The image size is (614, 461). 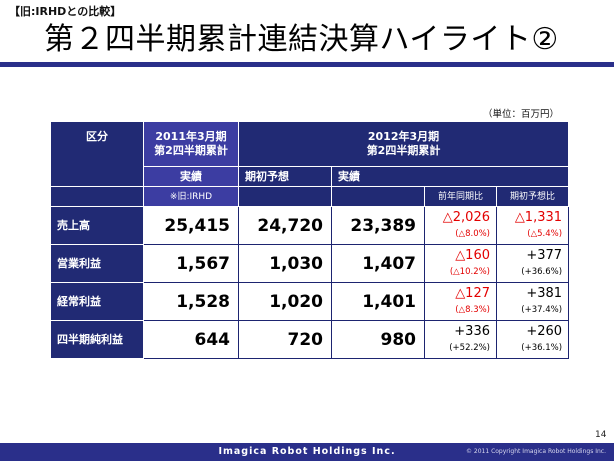 I want to click on unit-note: （単位：百万円）, so click(x=521, y=114).